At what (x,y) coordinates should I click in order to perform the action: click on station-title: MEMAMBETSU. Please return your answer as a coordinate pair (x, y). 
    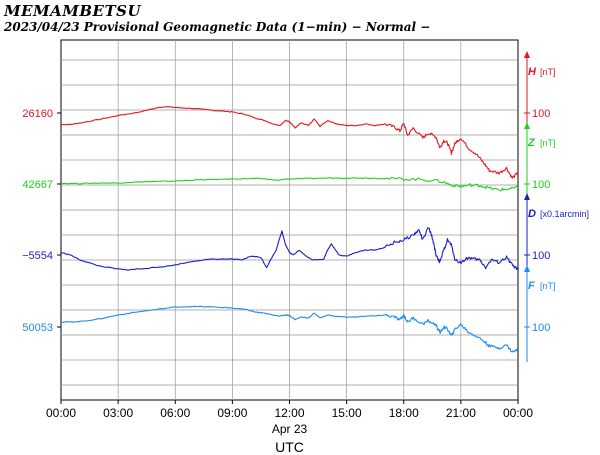
    Looking at the image, I should click on (73, 11).